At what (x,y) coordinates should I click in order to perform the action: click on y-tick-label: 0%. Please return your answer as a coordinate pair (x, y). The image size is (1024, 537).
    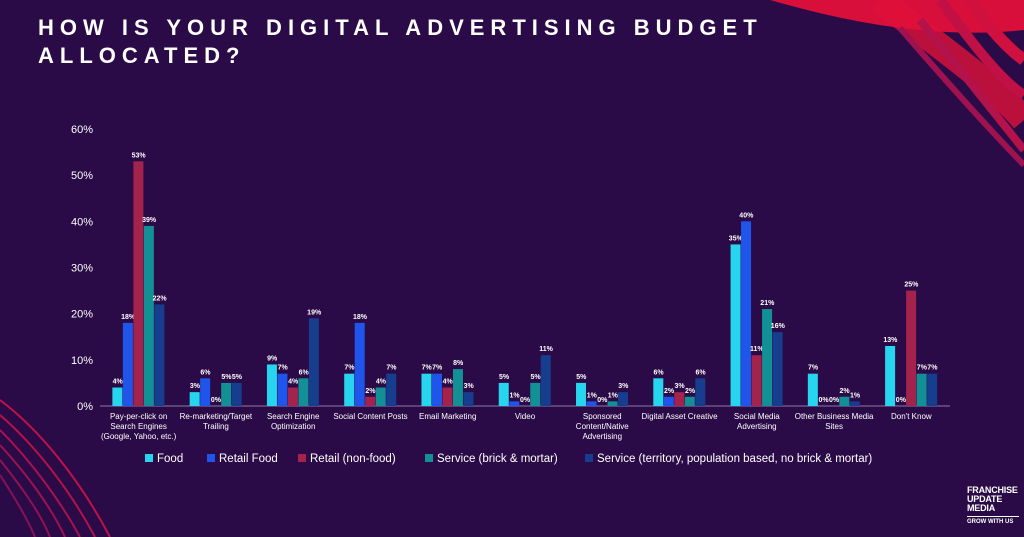
    Looking at the image, I should click on (85, 407).